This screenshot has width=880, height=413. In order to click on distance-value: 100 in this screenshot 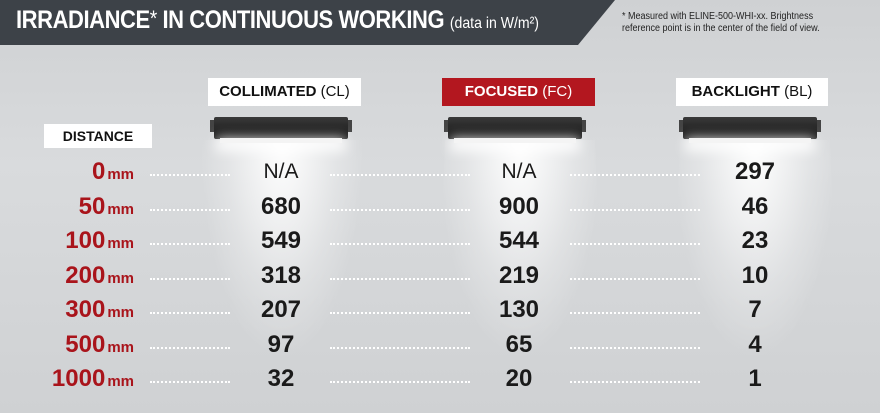, I will do `click(85, 240)`.